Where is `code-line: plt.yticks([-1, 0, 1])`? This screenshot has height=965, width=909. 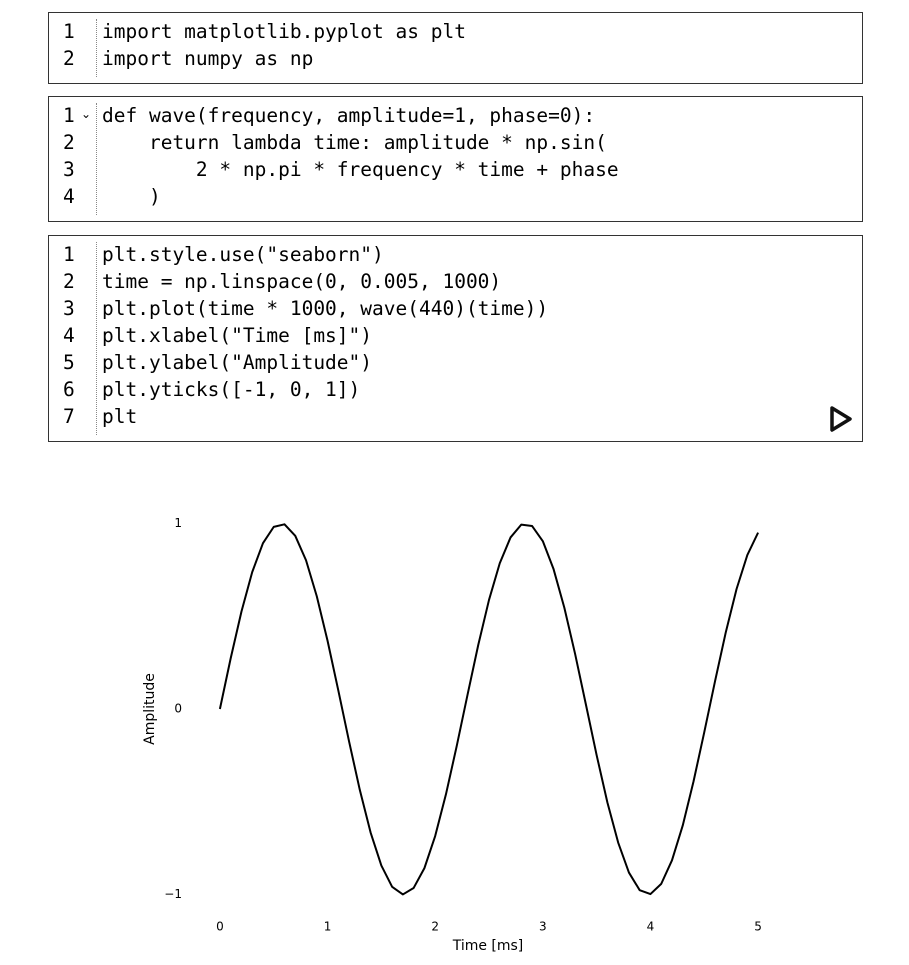 code-line: plt.yticks([-1, 0, 1]) is located at coordinates (231, 389).